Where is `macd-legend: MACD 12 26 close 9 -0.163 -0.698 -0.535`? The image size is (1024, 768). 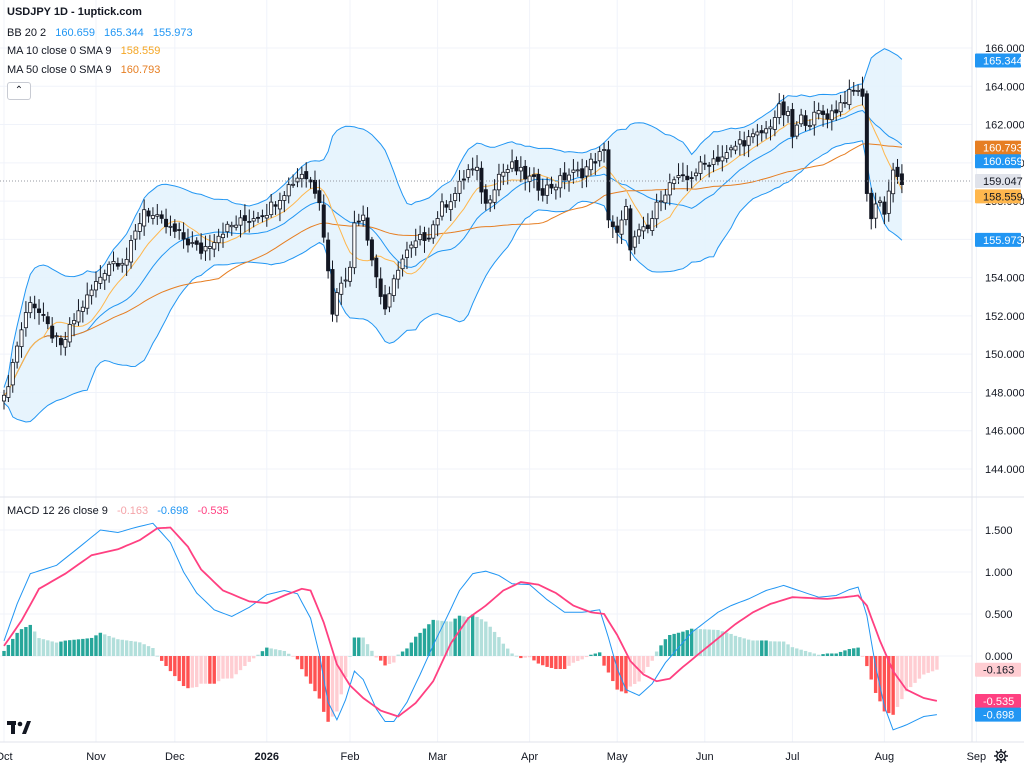 macd-legend: MACD 12 26 close 9 -0.163 -0.698 -0.535 is located at coordinates (118, 511).